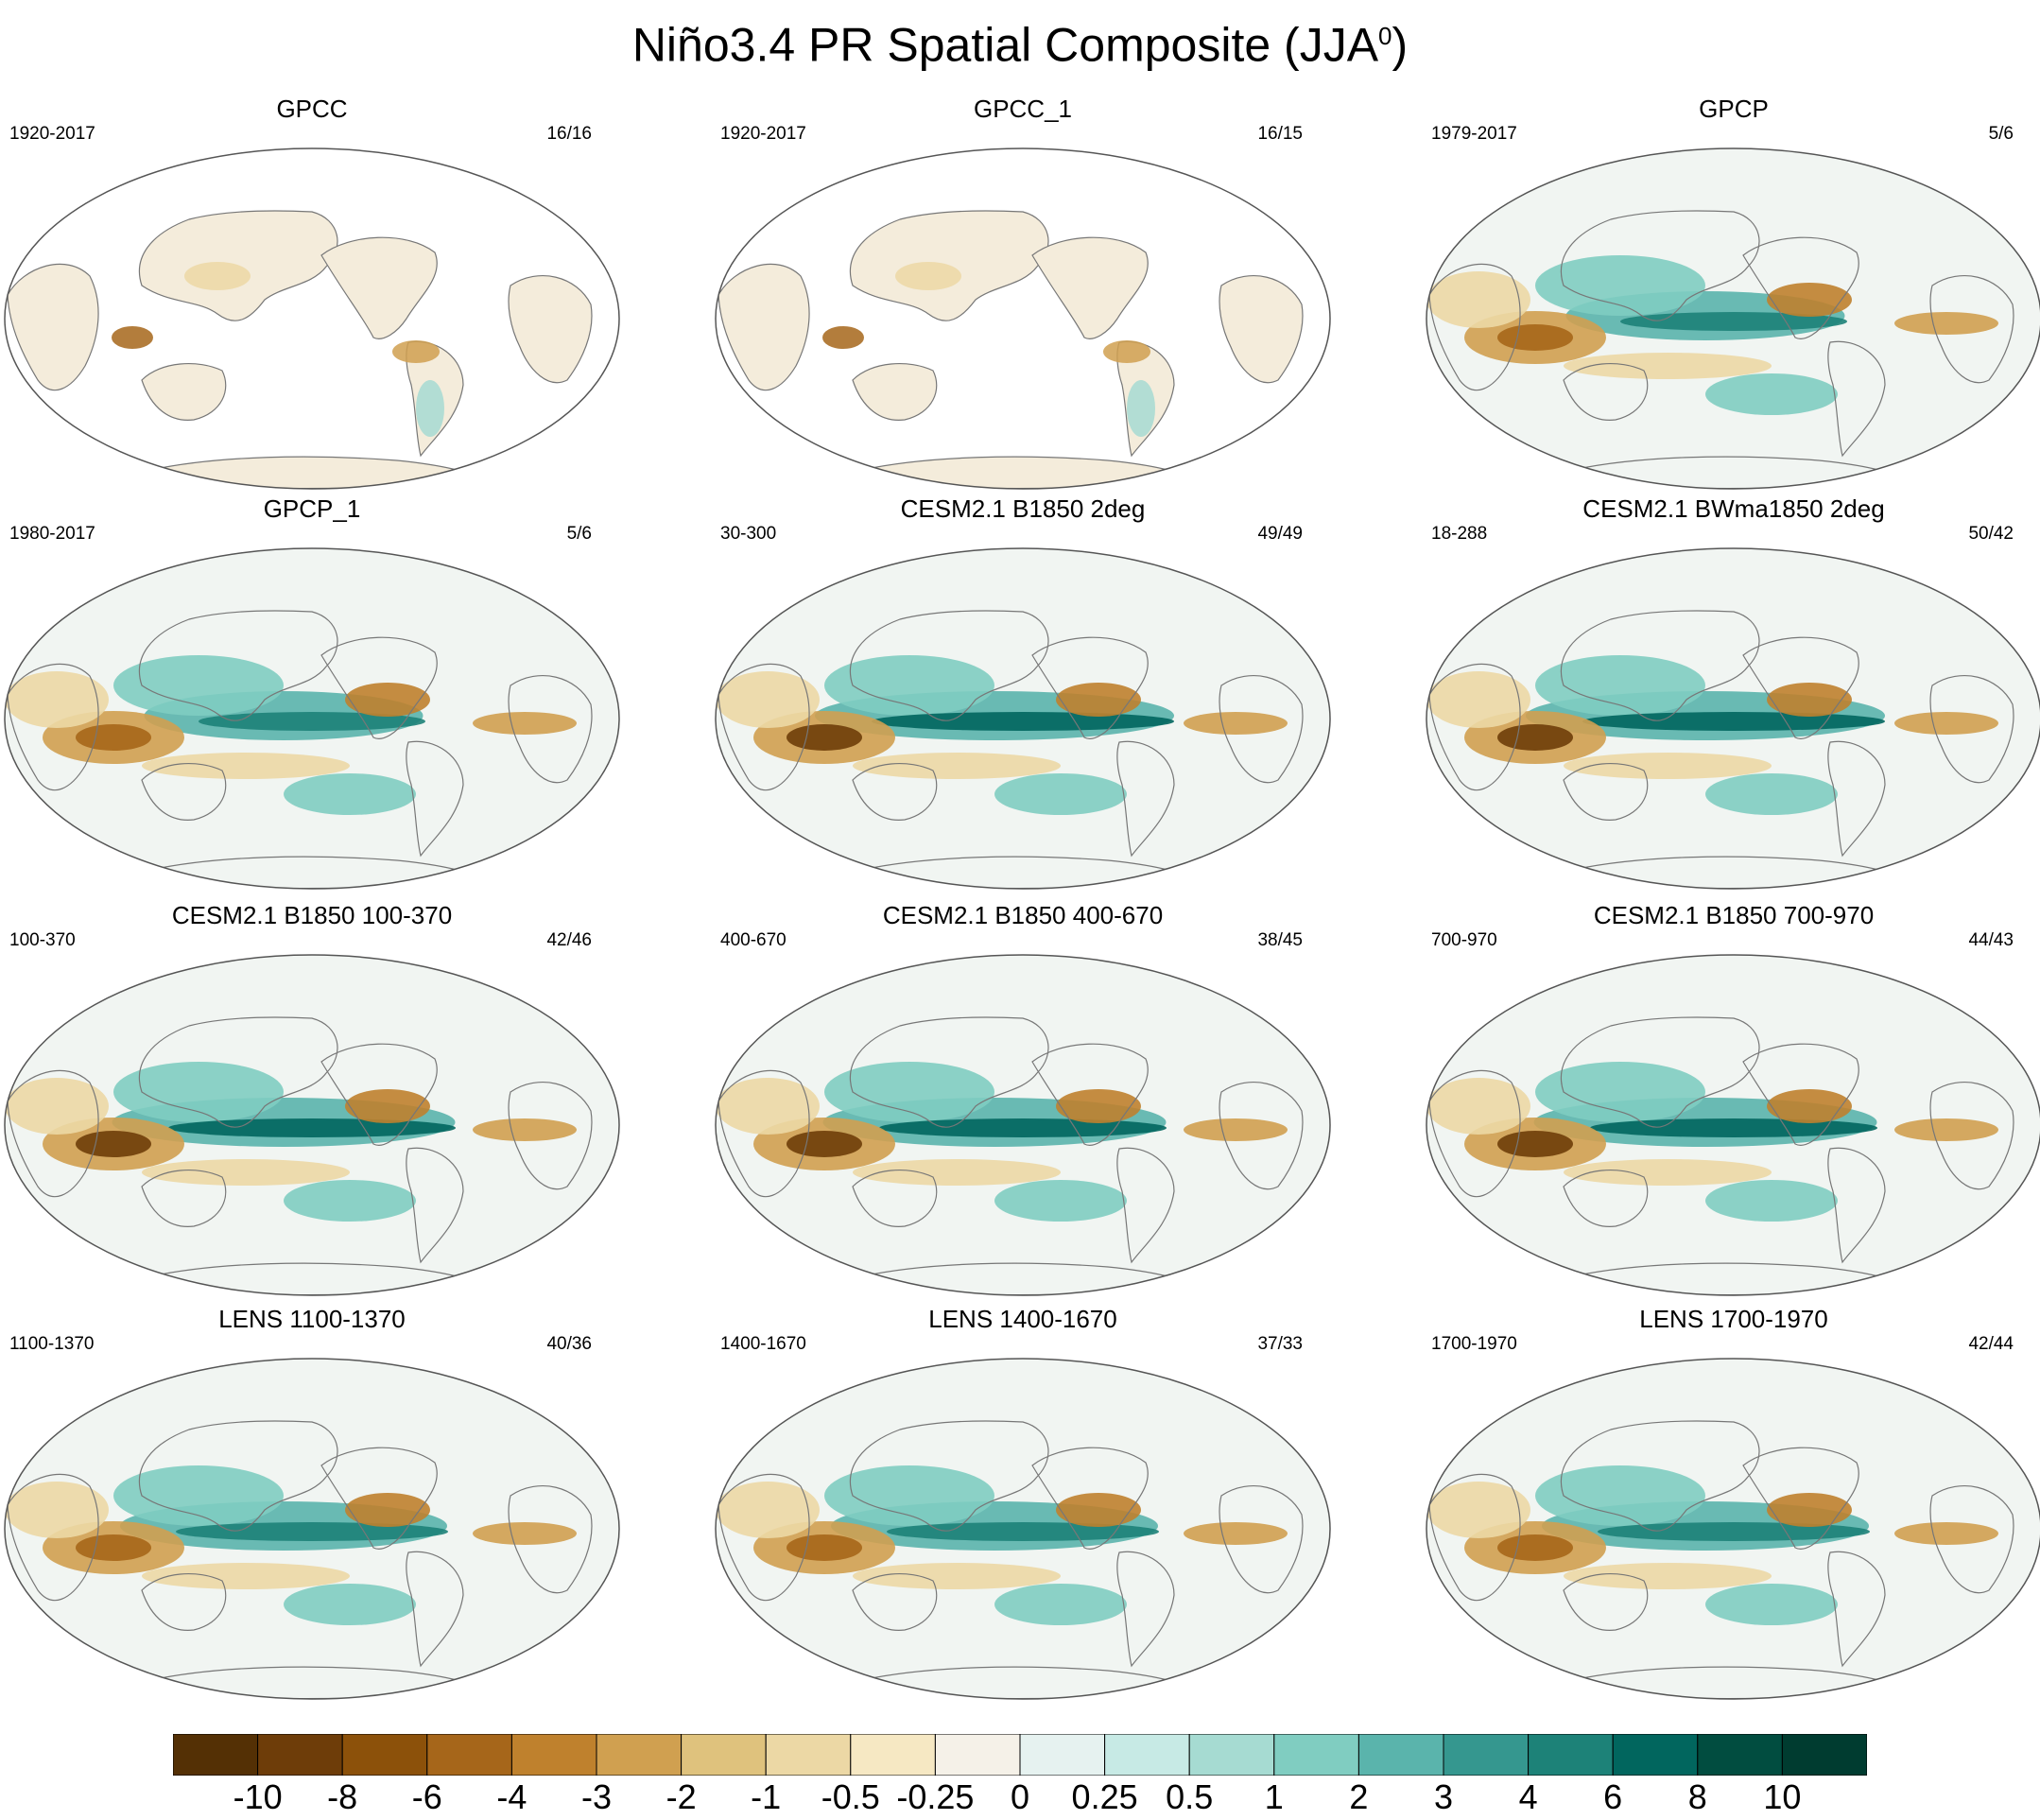 The image size is (2040, 1820). Describe the element at coordinates (312, 508) in the screenshot. I see `panel-title: GPCP_1` at that location.